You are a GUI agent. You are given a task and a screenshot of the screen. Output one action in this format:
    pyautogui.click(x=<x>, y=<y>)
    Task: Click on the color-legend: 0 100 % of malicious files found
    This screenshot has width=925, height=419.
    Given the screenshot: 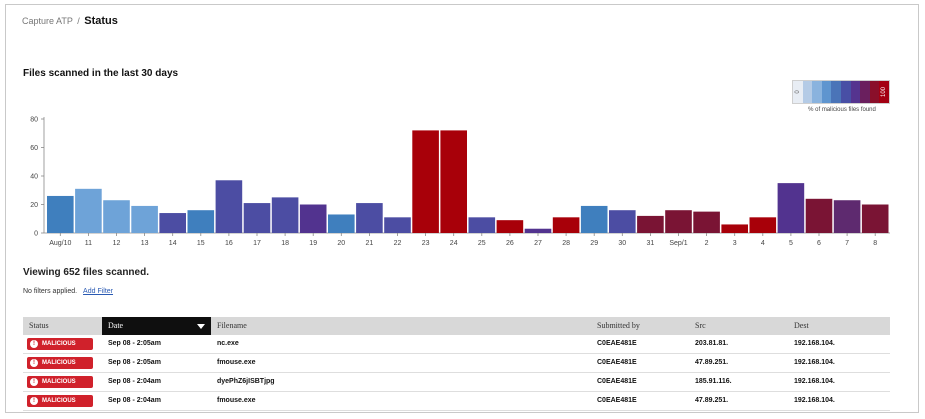 What is the action you would take?
    pyautogui.click(x=842, y=100)
    